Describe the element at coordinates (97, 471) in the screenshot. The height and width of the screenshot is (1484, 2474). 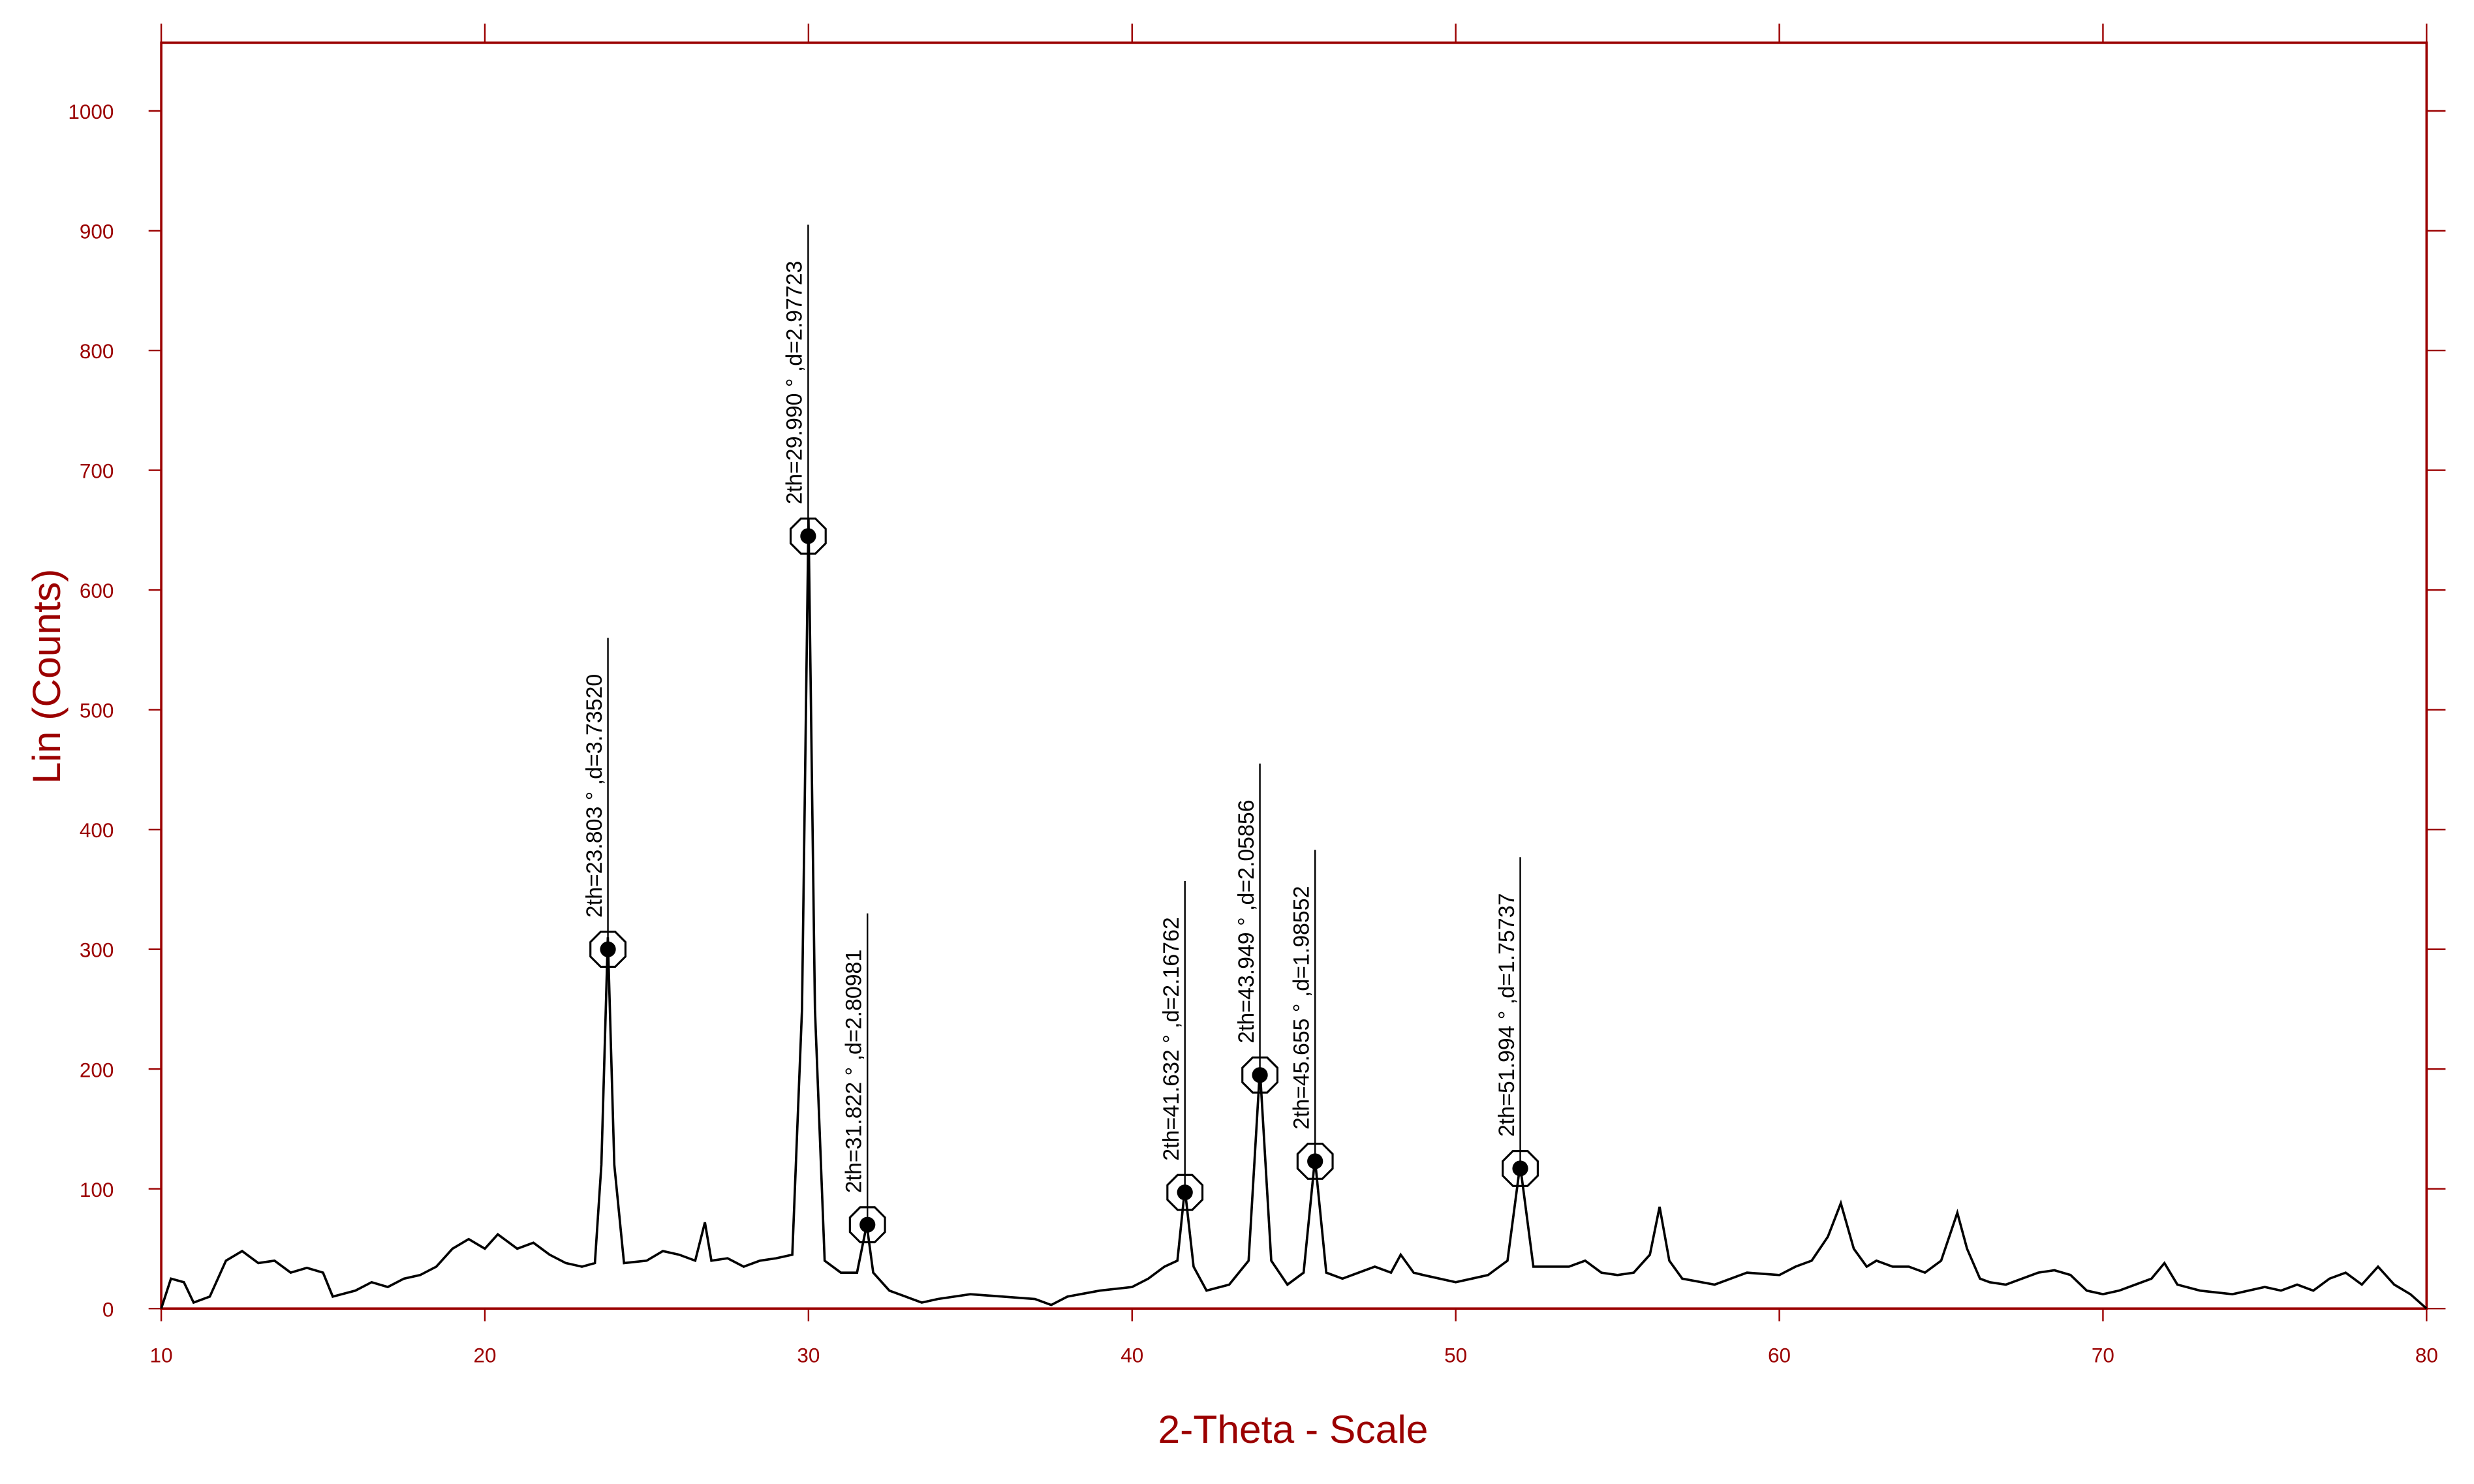
I see `y-tick-label: 700` at that location.